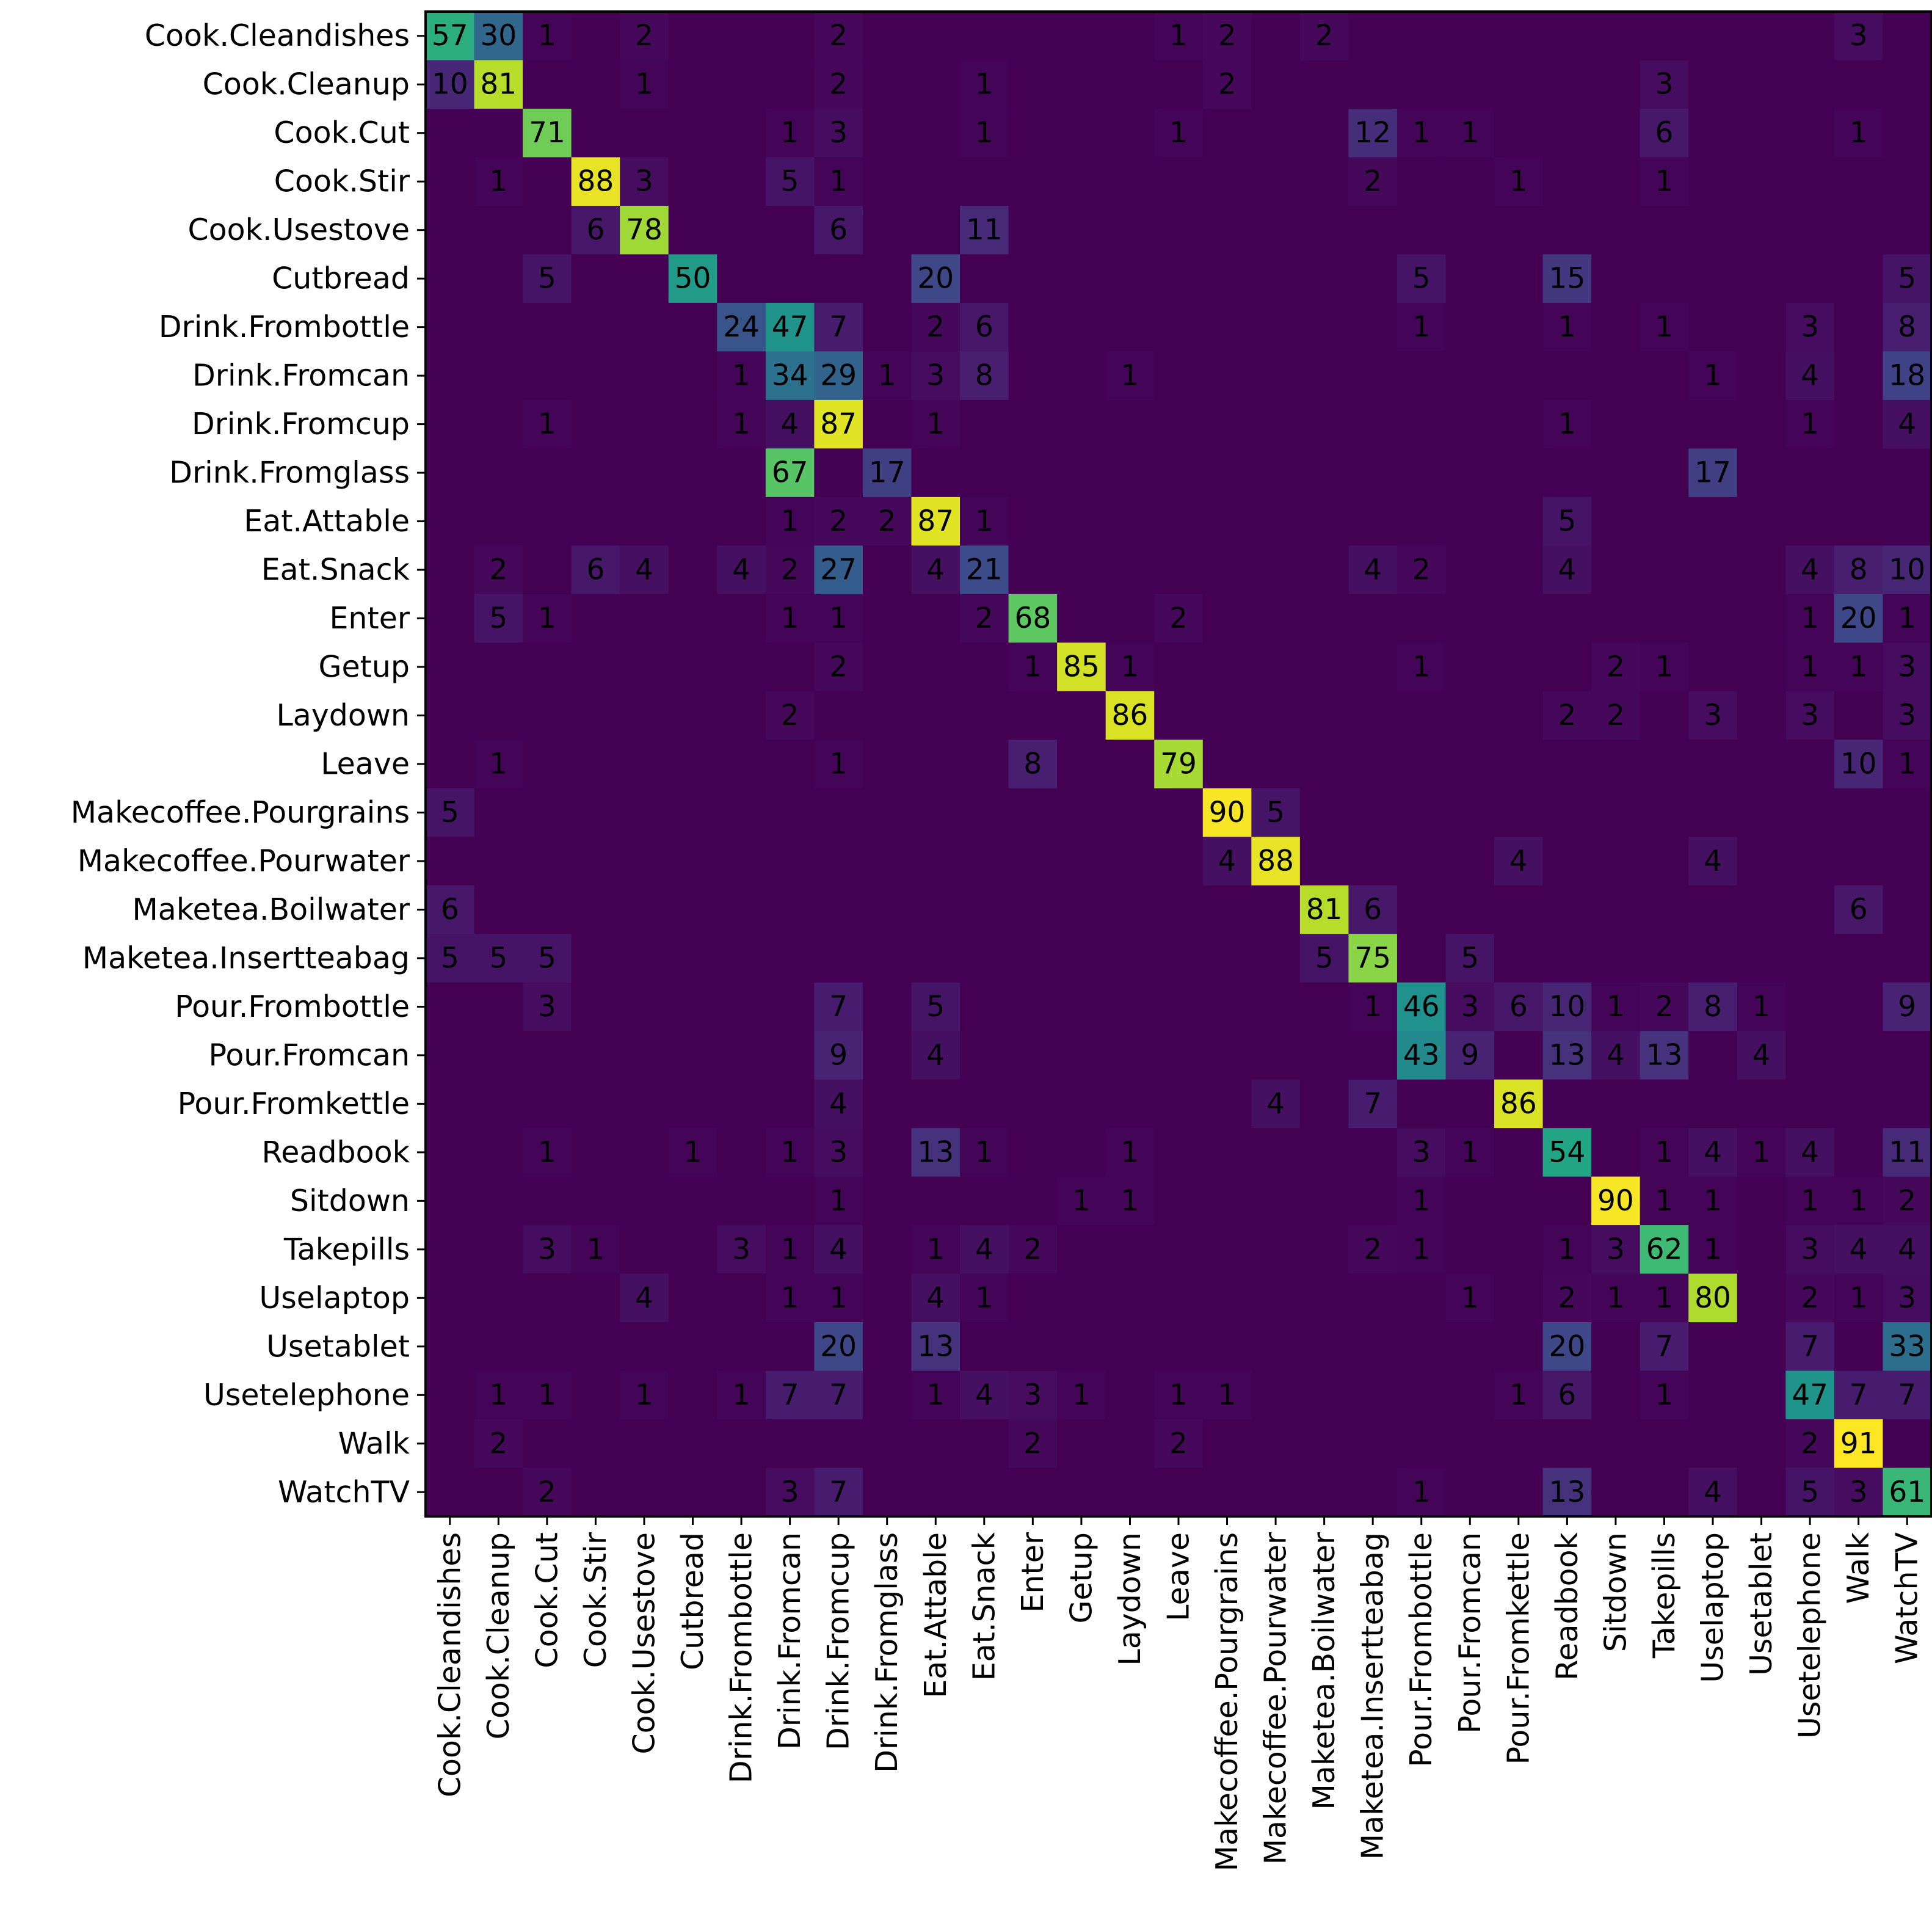 The image size is (1932, 1928). Describe the element at coordinates (294, 1103) in the screenshot. I see `y-tick-label: Pour.Fromkettle` at that location.